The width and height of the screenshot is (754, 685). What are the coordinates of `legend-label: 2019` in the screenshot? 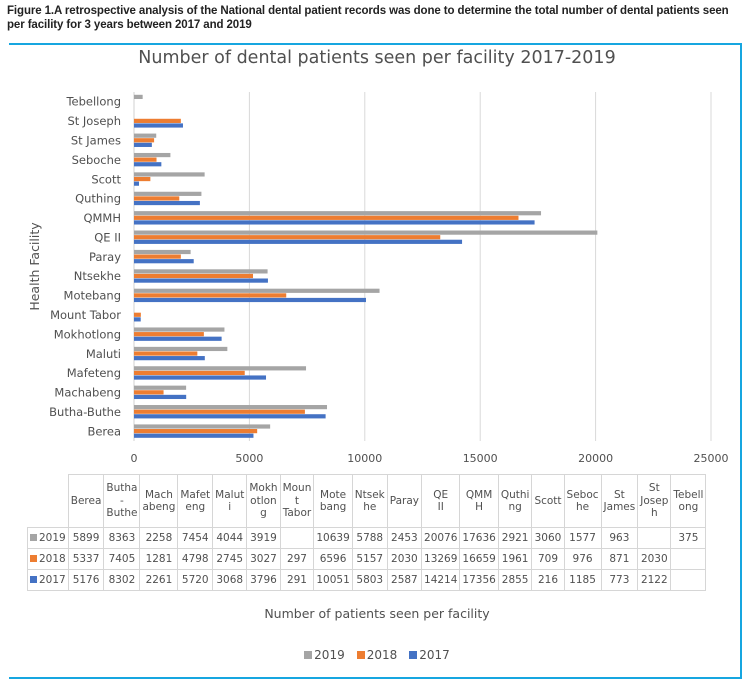 It's located at (329, 655).